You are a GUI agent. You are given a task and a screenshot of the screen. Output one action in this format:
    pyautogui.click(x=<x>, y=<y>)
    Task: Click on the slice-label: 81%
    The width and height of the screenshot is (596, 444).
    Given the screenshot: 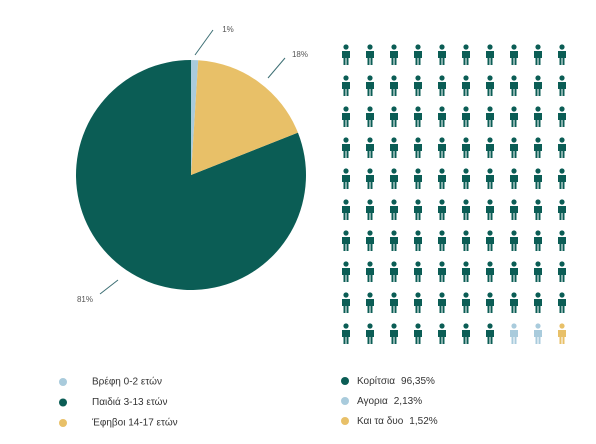 What is the action you would take?
    pyautogui.click(x=85, y=299)
    